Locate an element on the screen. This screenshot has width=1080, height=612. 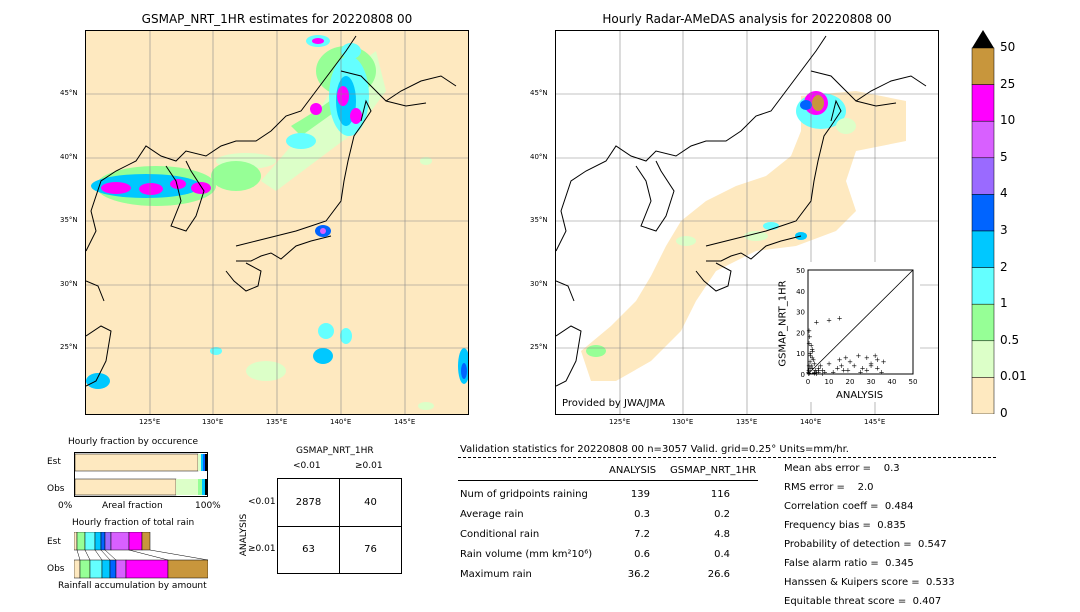
contingency-row-axis: ANALYSIS is located at coordinates (244, 535).